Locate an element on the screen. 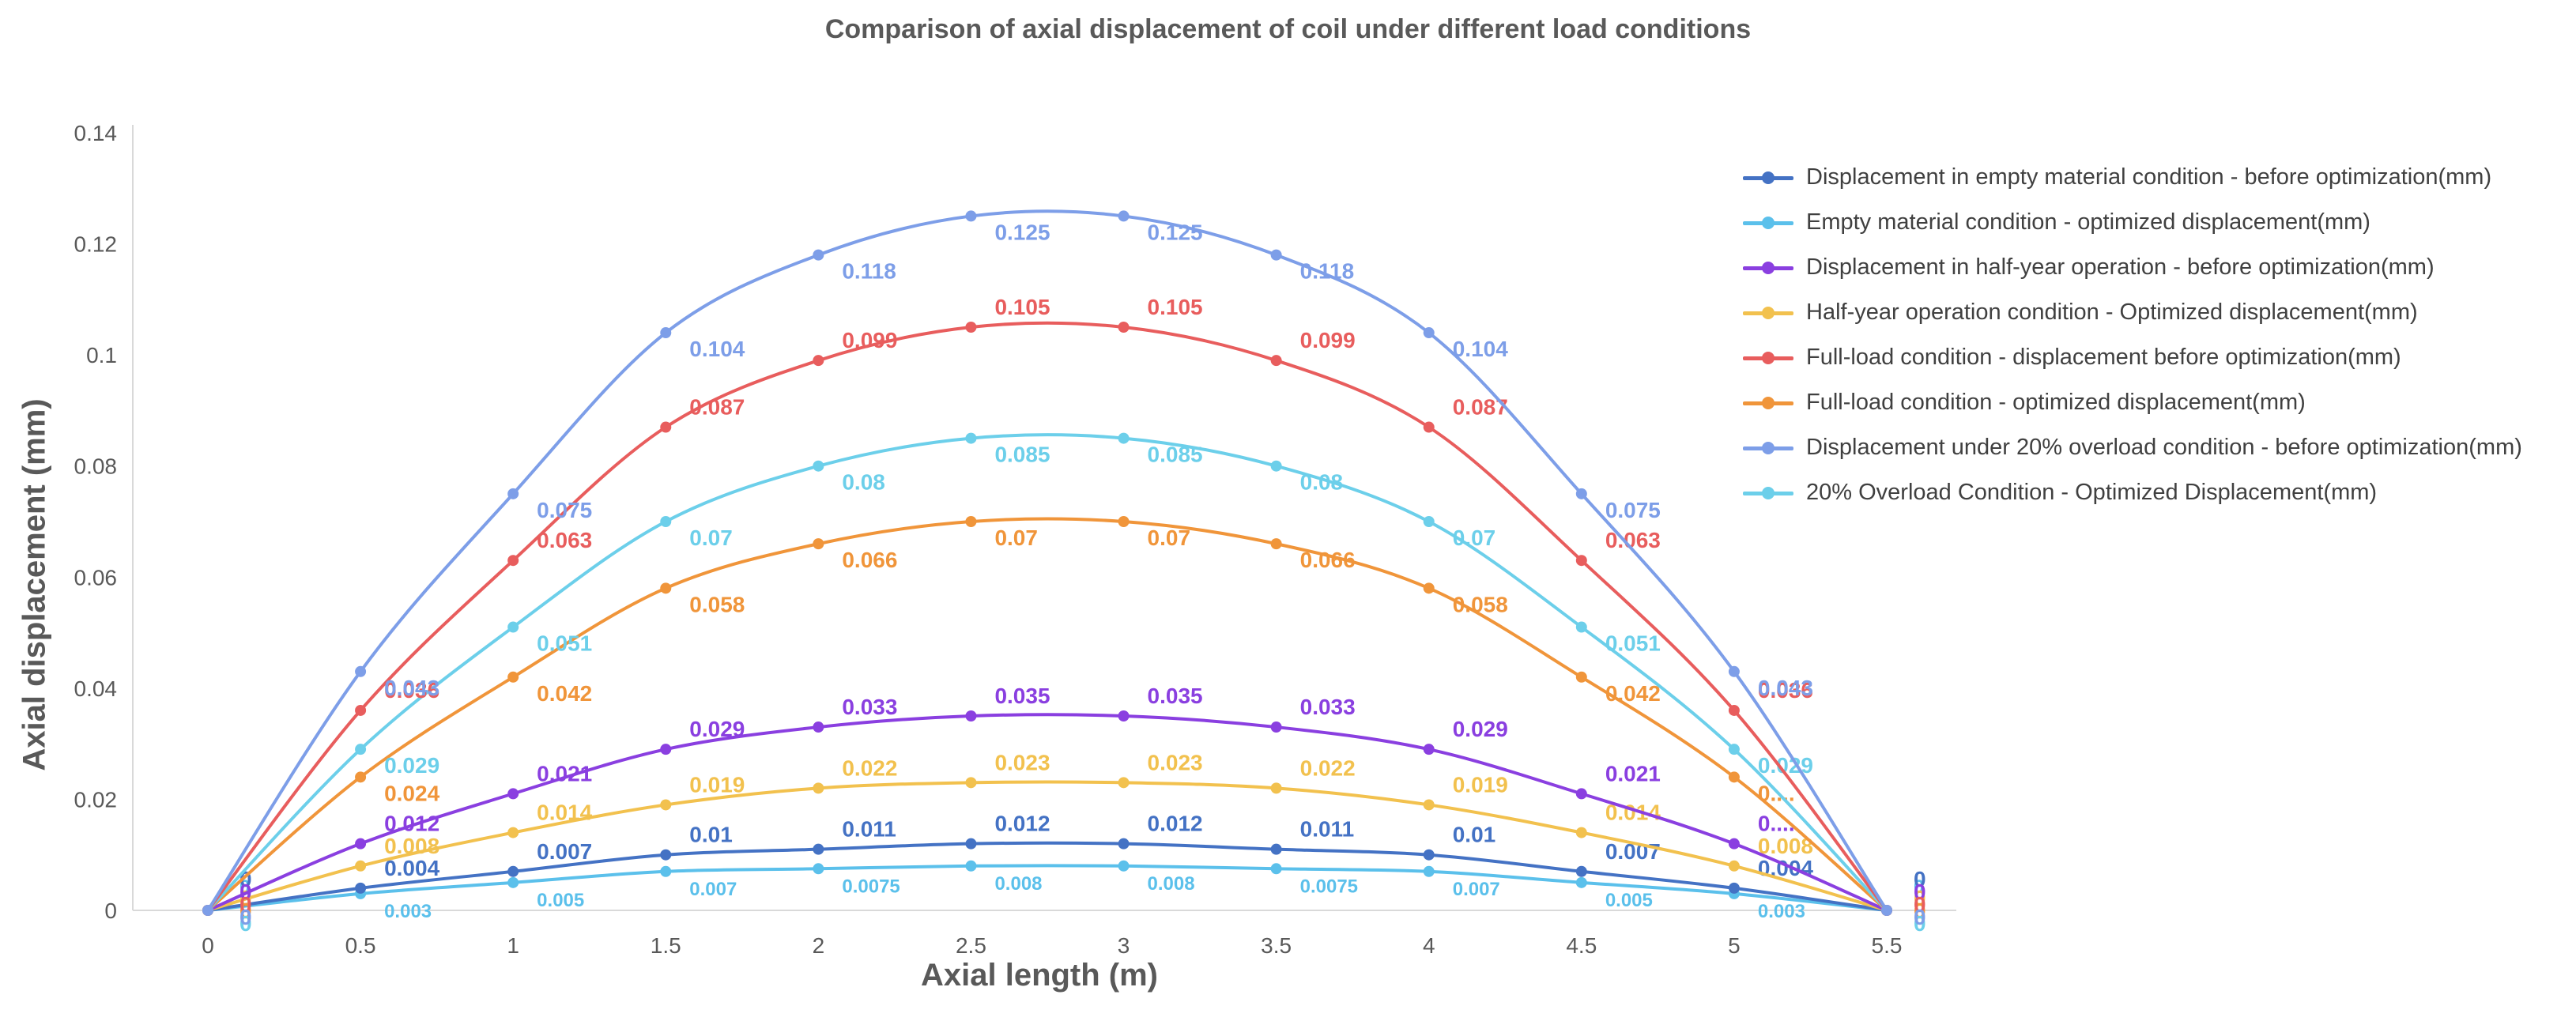  x-tick-label: 2 is located at coordinates (819, 945).